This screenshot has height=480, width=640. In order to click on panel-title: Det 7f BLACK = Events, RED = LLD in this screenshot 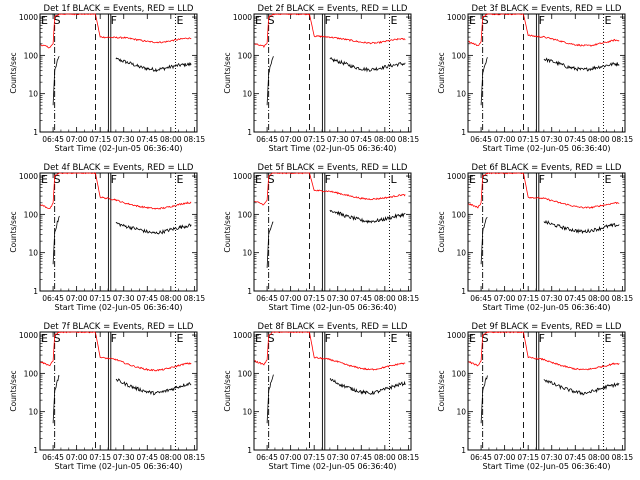, I will do `click(119, 327)`.